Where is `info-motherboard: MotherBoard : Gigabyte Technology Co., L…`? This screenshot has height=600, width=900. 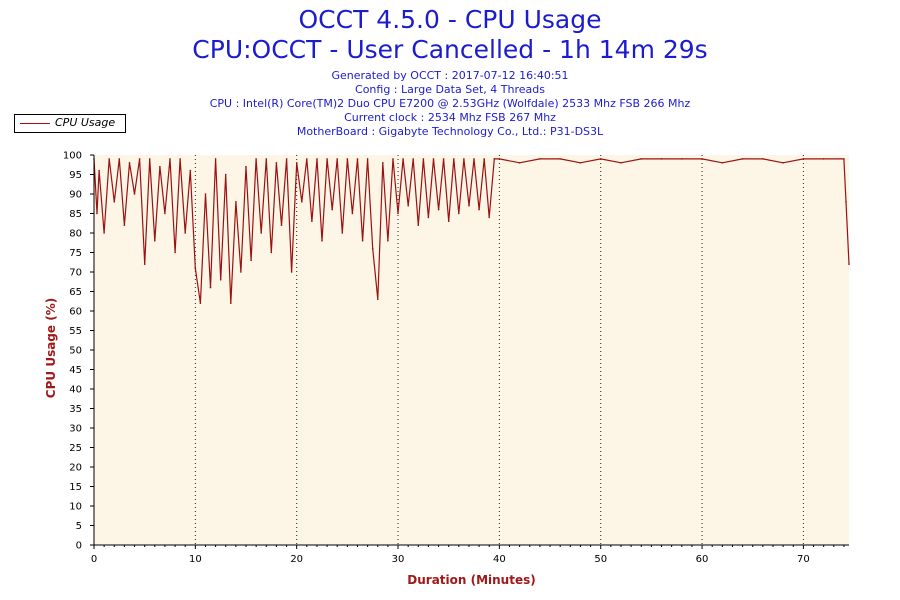
info-motherboard: MotherBoard : Gigabyte Technology Co., L… is located at coordinates (450, 131).